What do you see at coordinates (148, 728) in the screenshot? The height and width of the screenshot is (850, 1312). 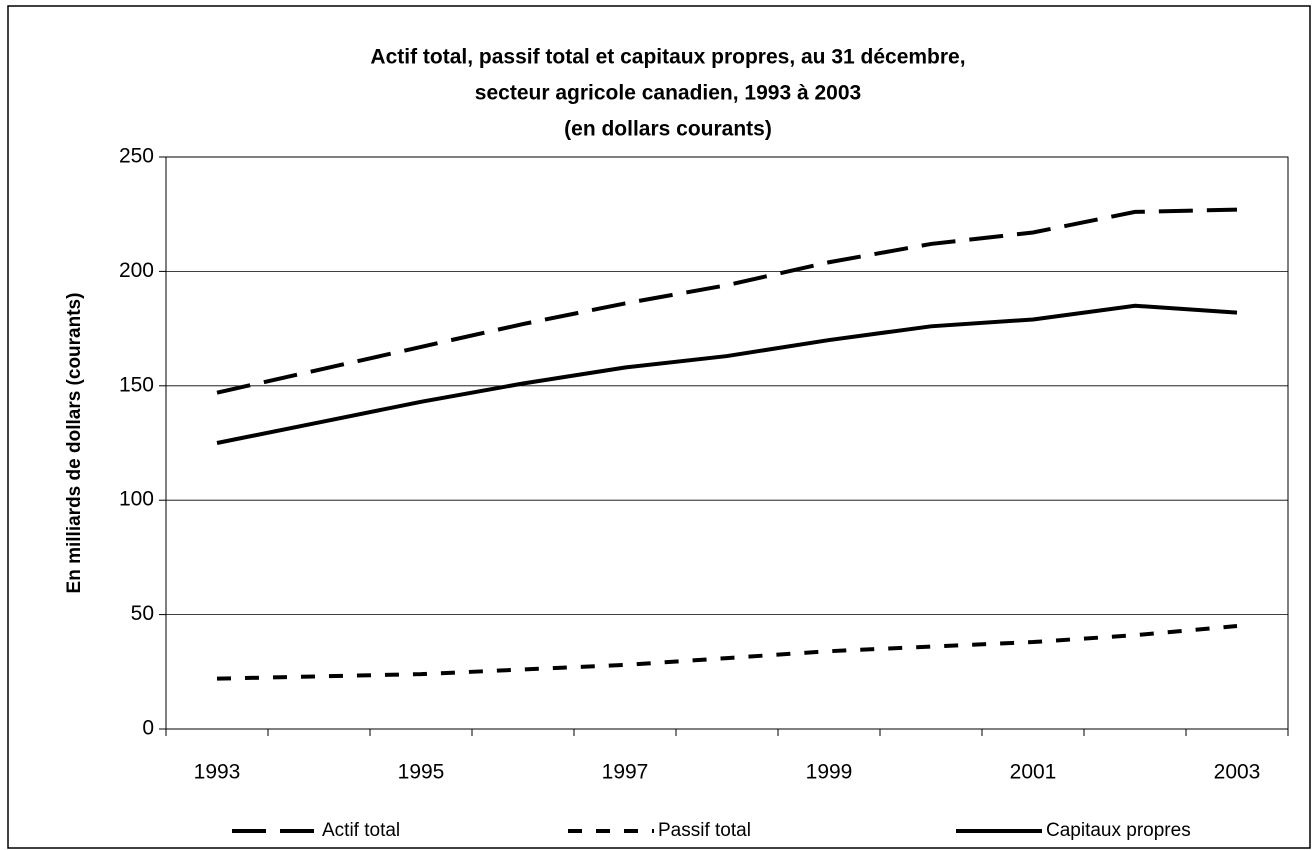 I see `y-tick-label: 0` at bounding box center [148, 728].